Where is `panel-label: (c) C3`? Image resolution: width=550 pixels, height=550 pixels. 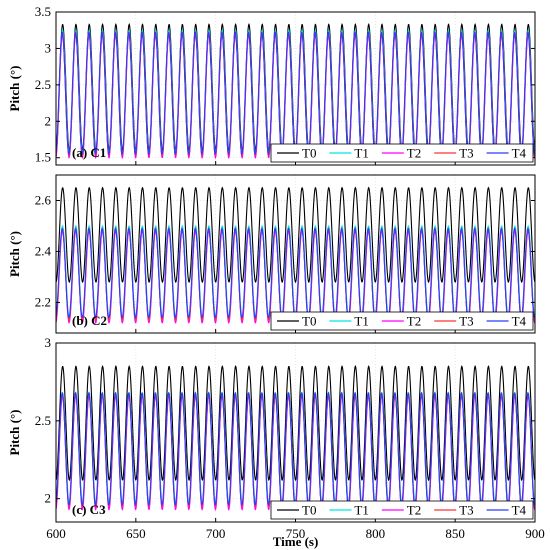
panel-label: (c) C3 is located at coordinates (89, 509).